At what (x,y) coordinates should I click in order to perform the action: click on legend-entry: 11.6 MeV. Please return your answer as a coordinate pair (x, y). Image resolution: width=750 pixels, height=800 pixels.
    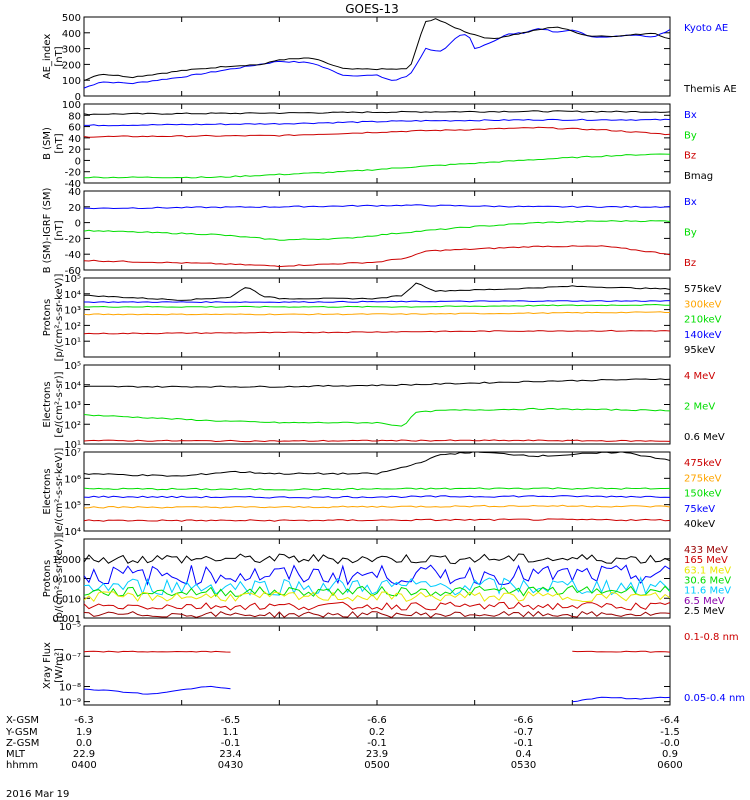
    Looking at the image, I should click on (707, 591).